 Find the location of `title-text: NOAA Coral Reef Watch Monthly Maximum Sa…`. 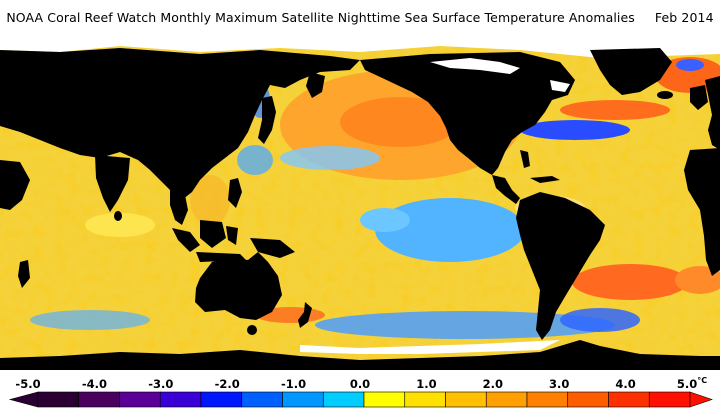

title-text: NOAA Coral Reef Watch Monthly Maximum Sa… is located at coordinates (320, 17).